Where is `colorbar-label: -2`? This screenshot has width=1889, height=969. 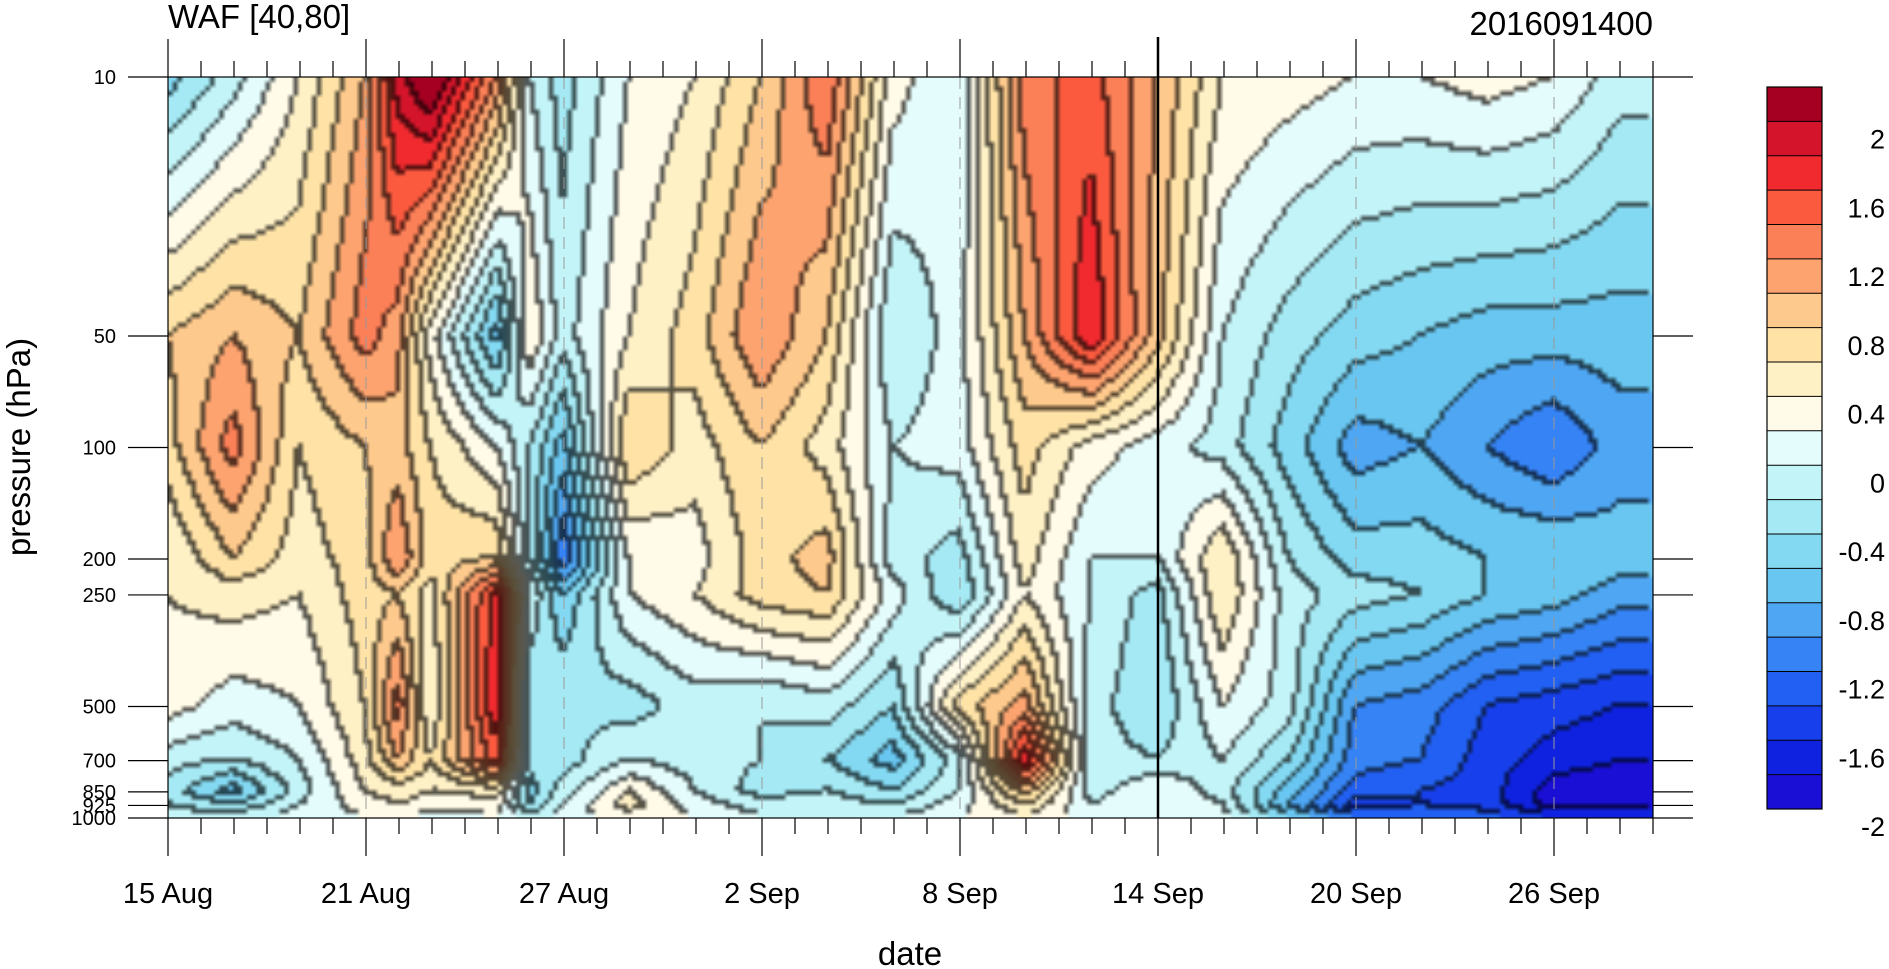 colorbar-label: -2 is located at coordinates (1873, 827).